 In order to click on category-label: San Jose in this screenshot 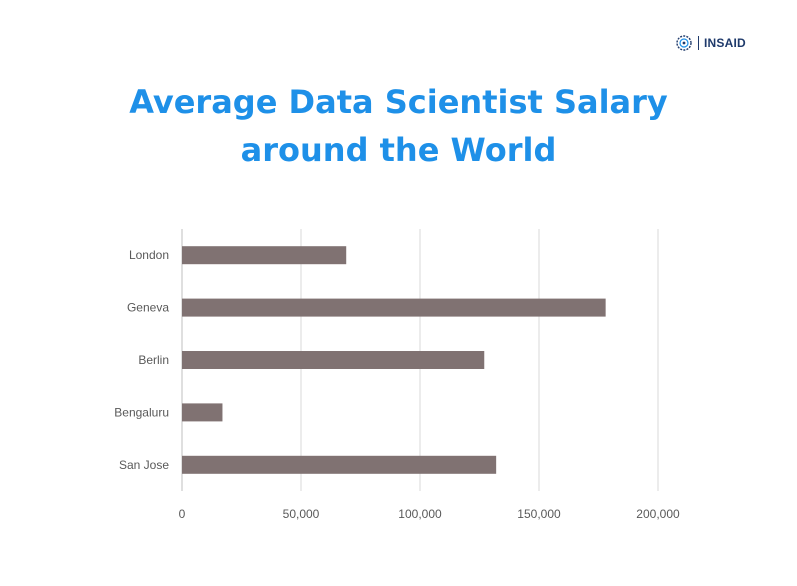, I will do `click(144, 465)`.